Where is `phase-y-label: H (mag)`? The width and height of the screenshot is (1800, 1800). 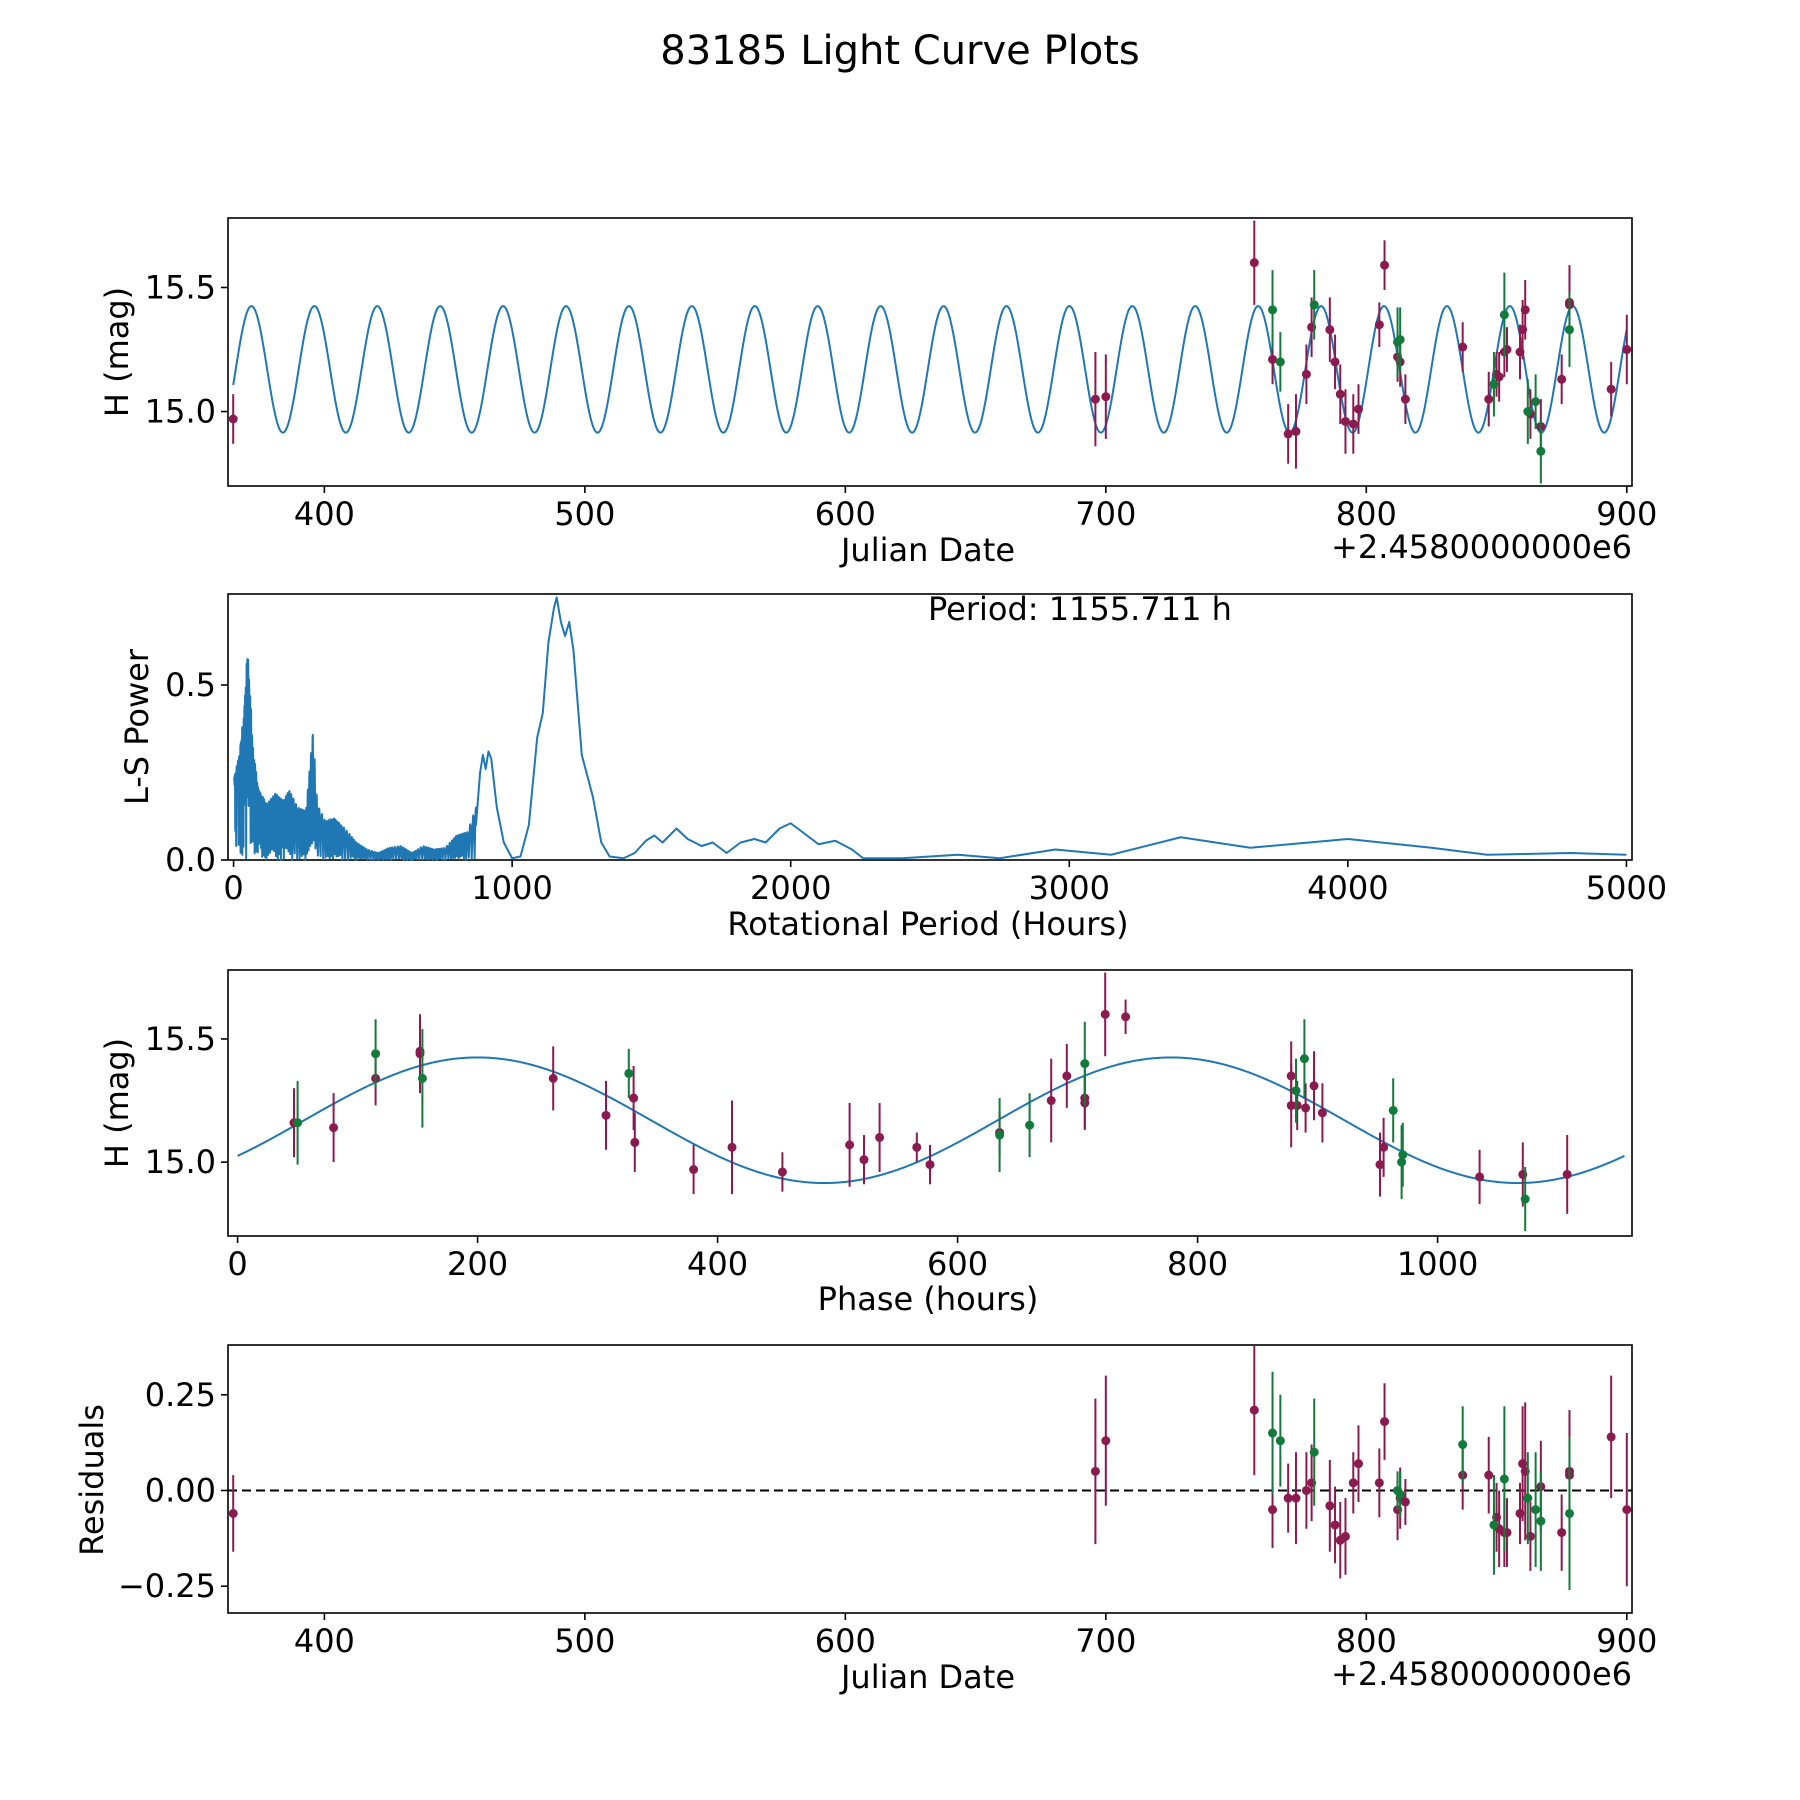
phase-y-label: H (mag) is located at coordinates (117, 1103).